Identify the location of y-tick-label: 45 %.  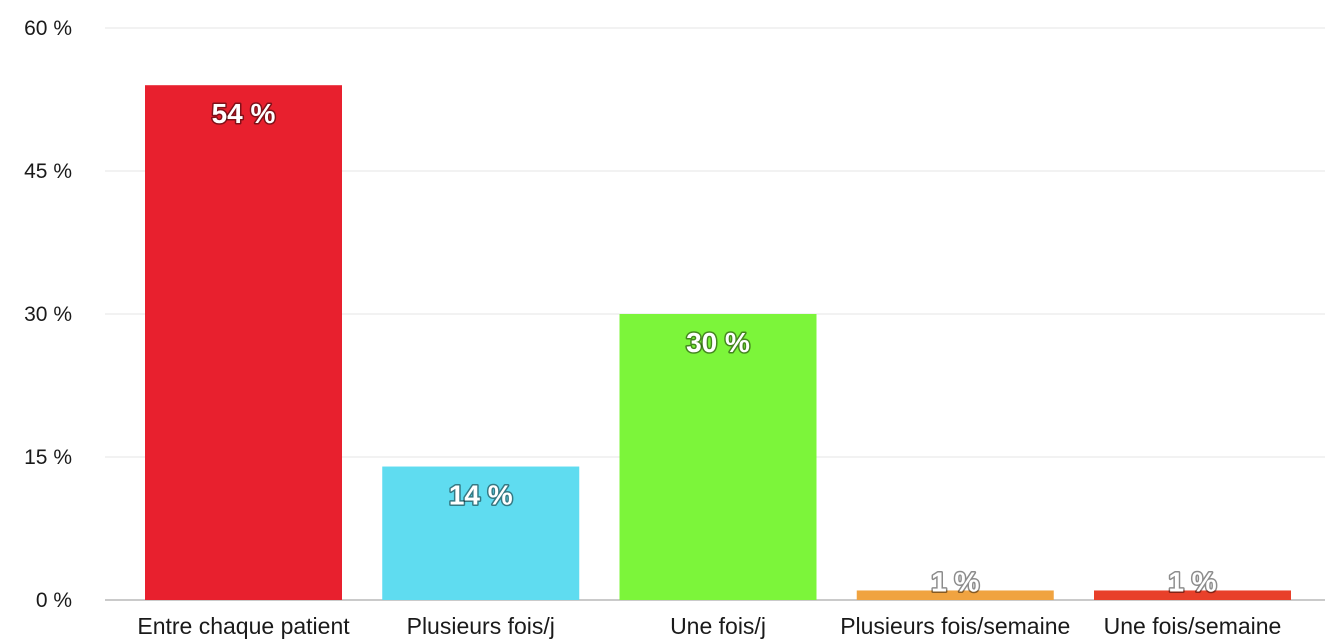
(48, 171).